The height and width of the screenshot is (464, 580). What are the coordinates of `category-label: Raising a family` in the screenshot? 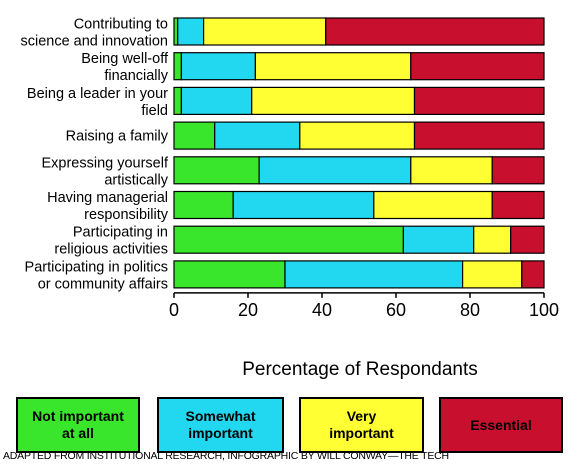 It's located at (117, 137).